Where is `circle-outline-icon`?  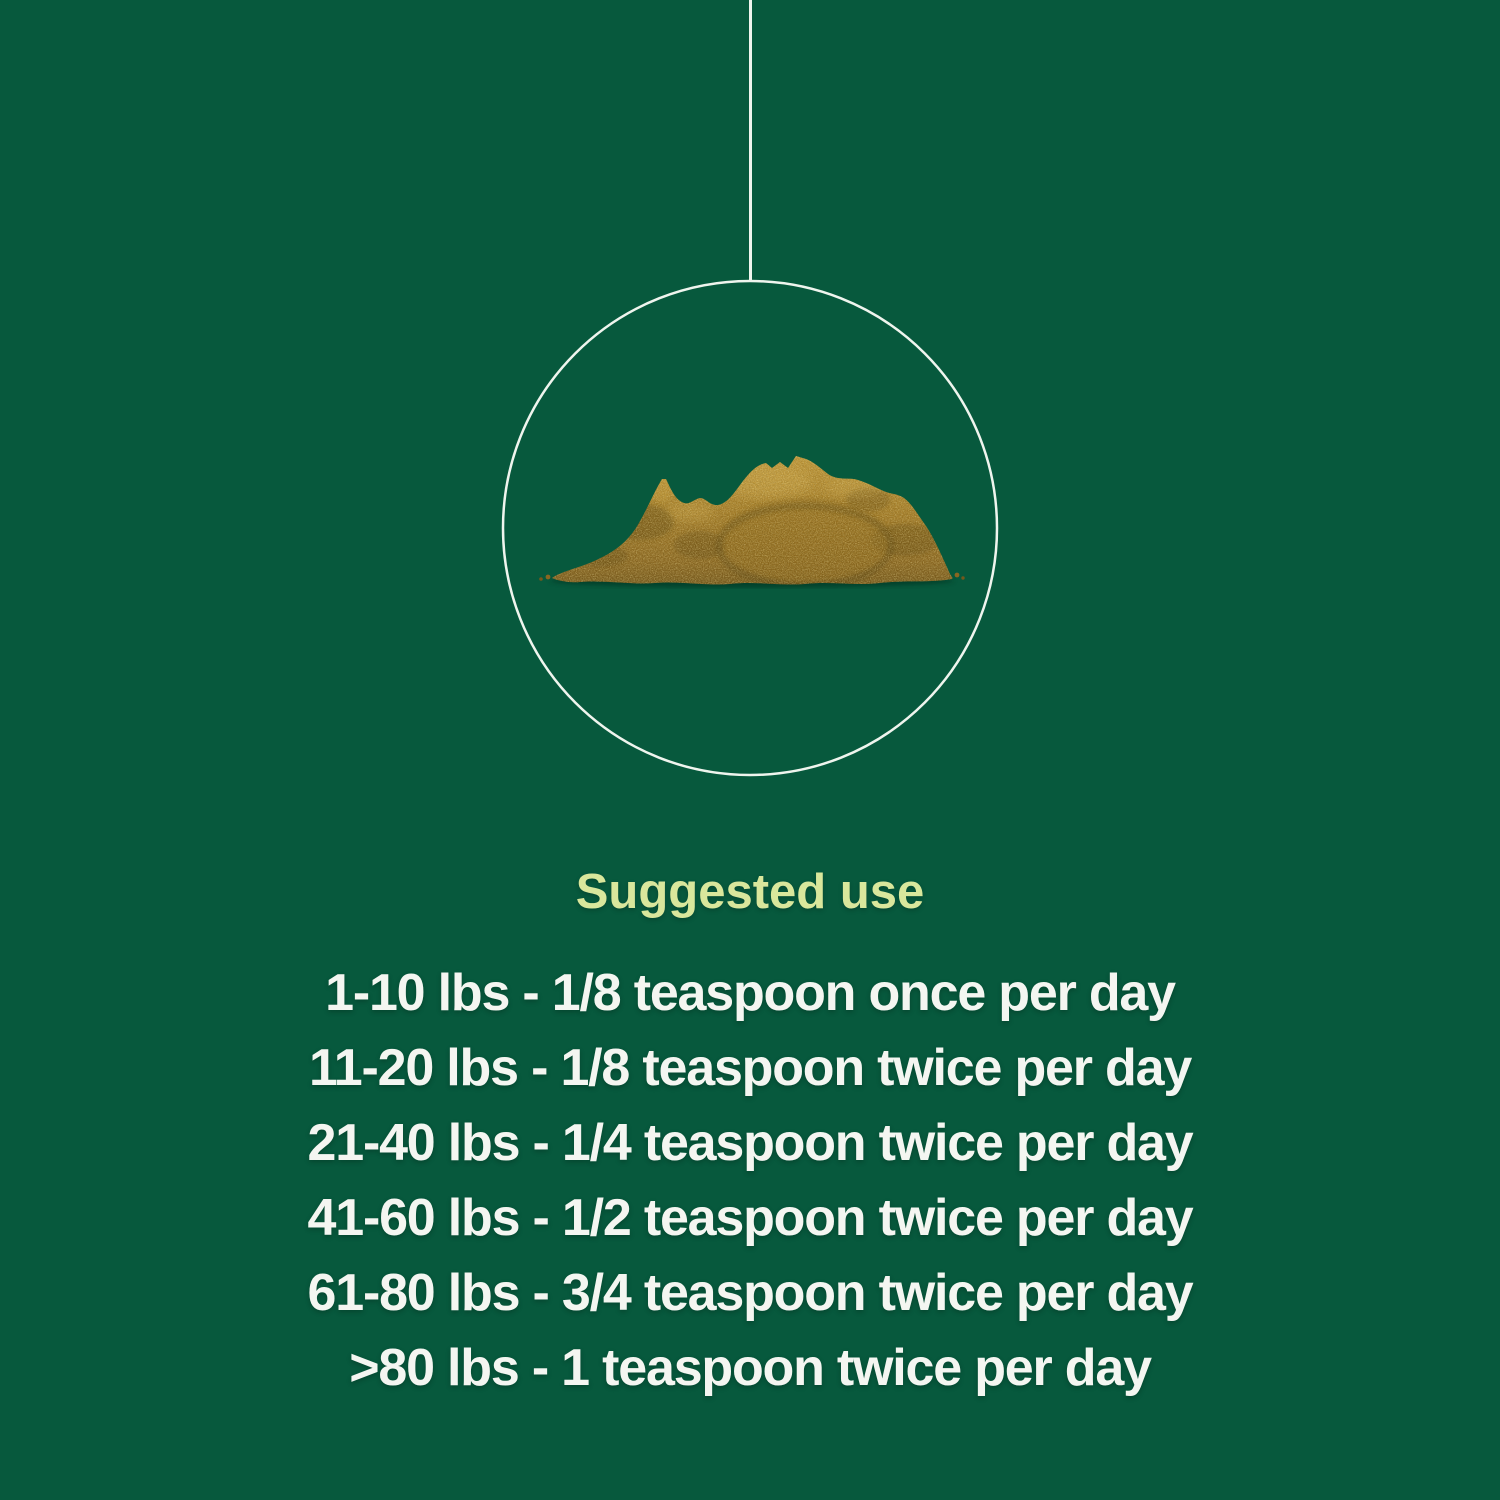
circle-outline-icon is located at coordinates (750, 528).